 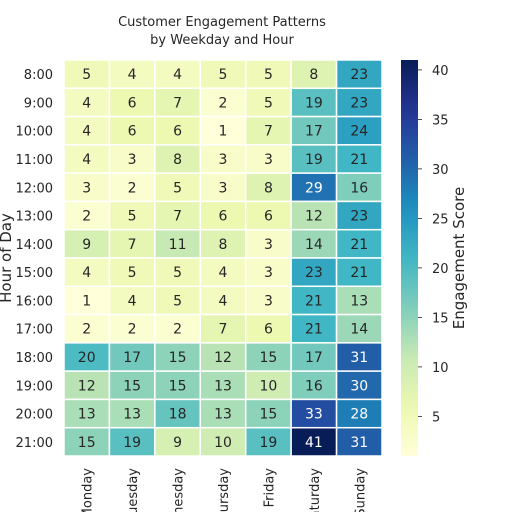 I want to click on x-tick-label: Friday, so click(x=269, y=488).